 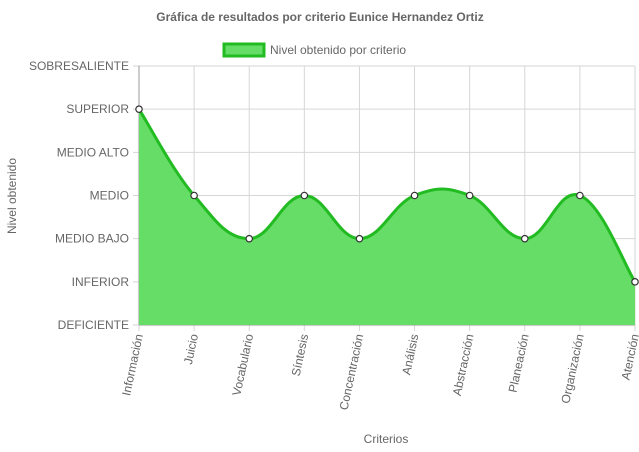 What do you see at coordinates (93, 152) in the screenshot?
I see `y-tick-label: MEDIO ALTO` at bounding box center [93, 152].